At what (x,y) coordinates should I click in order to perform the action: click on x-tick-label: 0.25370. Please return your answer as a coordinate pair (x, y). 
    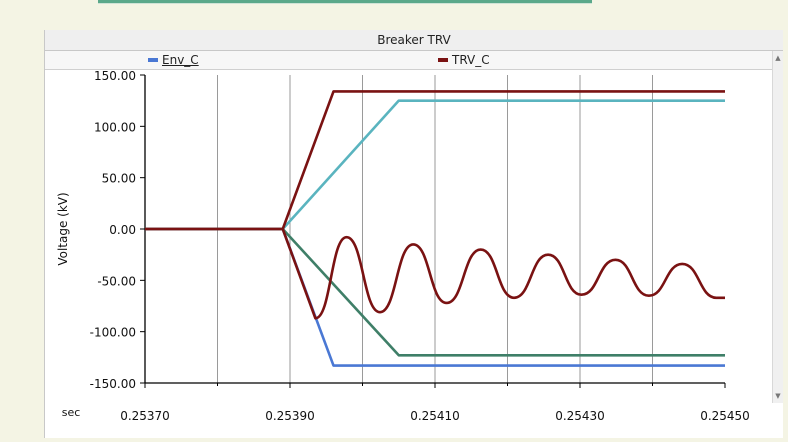
    Looking at the image, I should click on (145, 416).